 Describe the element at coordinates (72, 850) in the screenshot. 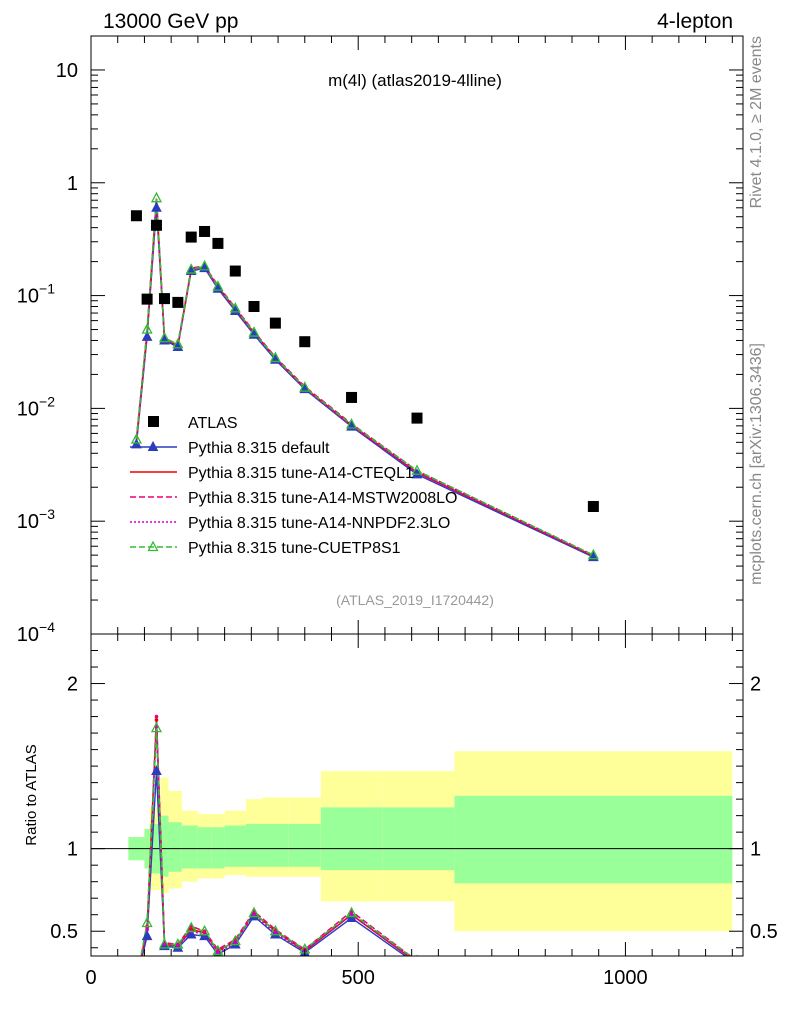

I see `ratio-tick-label-left: 1` at that location.